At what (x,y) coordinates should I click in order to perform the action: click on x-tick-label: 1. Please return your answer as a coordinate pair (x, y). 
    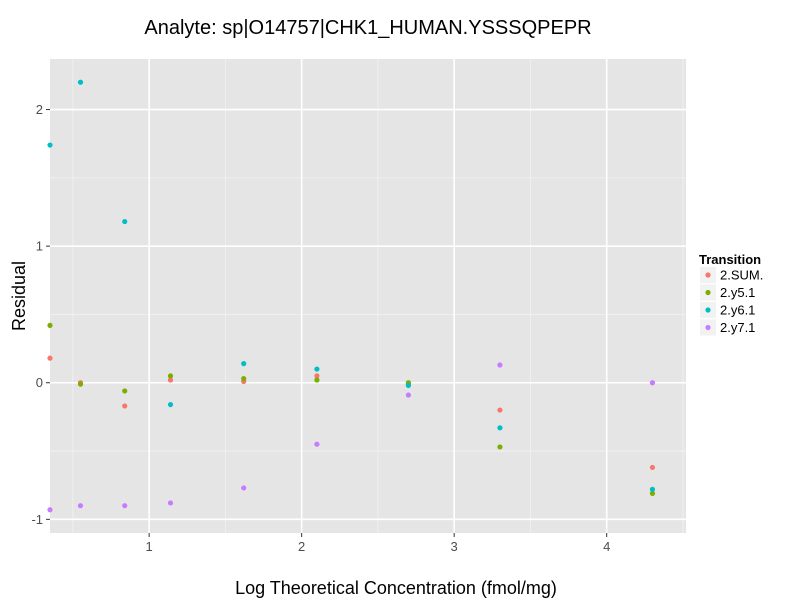
    Looking at the image, I should click on (149, 546).